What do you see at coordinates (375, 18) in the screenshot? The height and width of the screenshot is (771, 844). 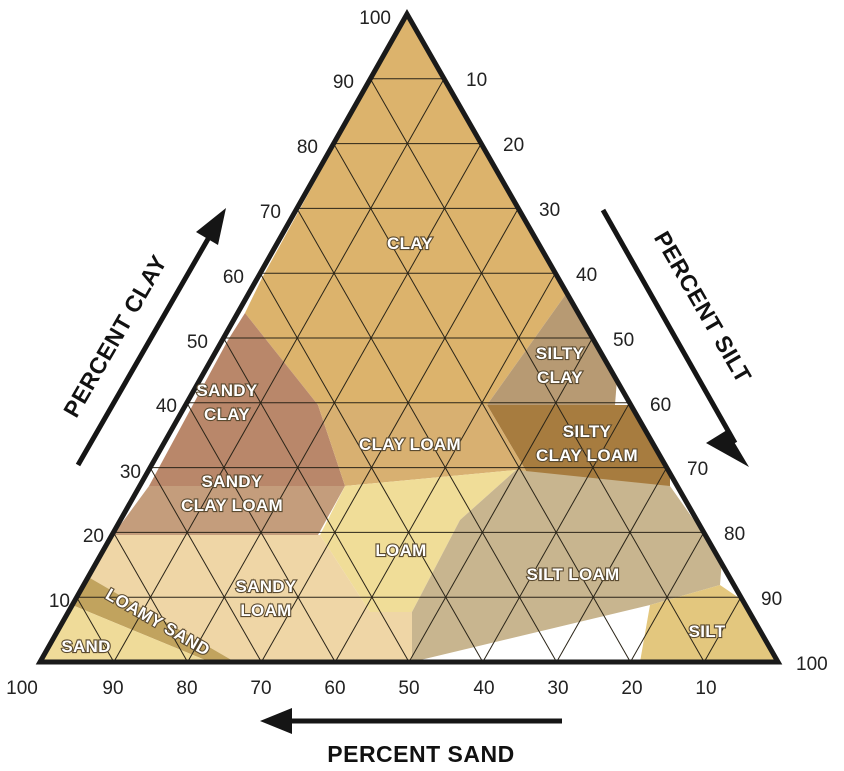 I see `clay-tick: 100` at bounding box center [375, 18].